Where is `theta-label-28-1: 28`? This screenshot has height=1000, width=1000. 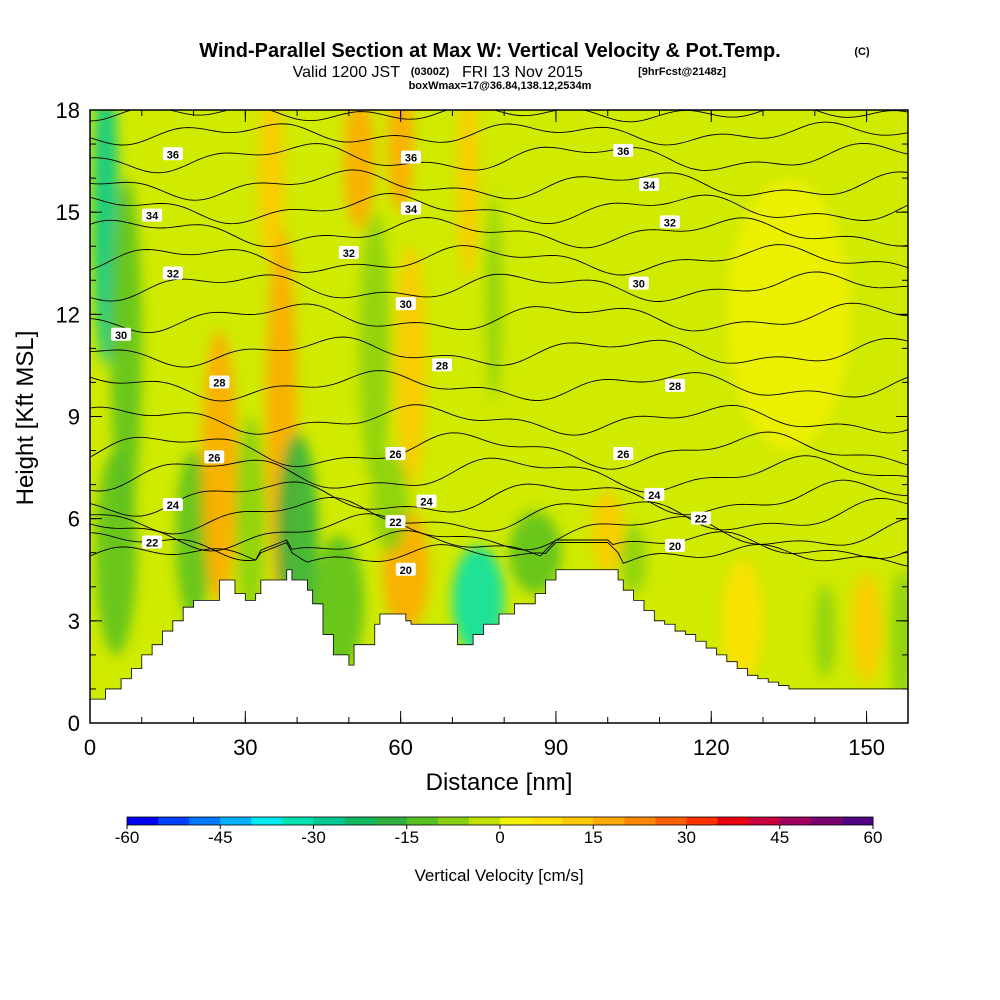
theta-label-28-1: 28 is located at coordinates (442, 365).